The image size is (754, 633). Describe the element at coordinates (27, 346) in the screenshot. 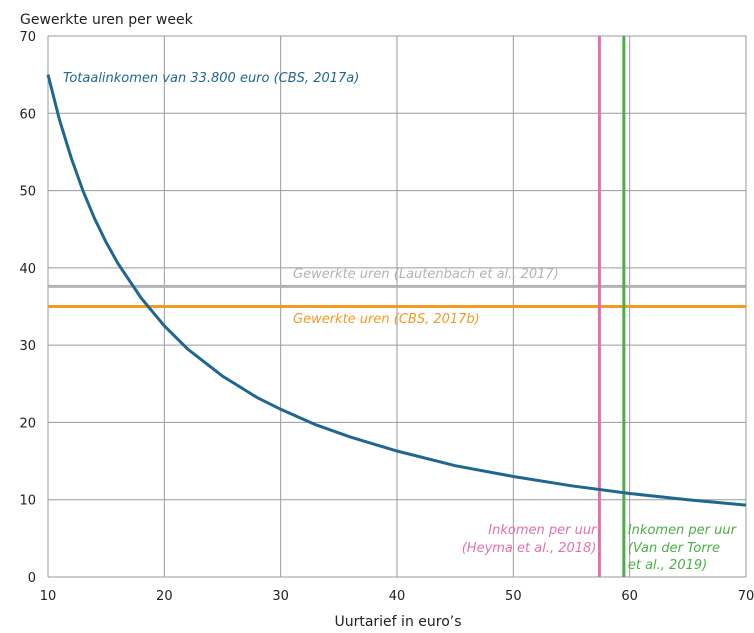

I see `y-tick-label-30: 30` at that location.